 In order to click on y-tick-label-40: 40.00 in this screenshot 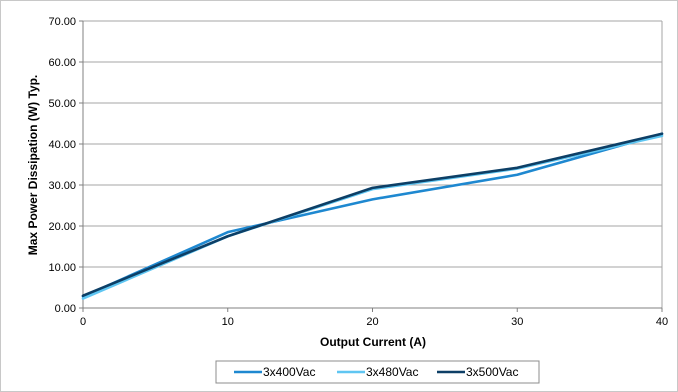, I will do `click(62, 145)`.